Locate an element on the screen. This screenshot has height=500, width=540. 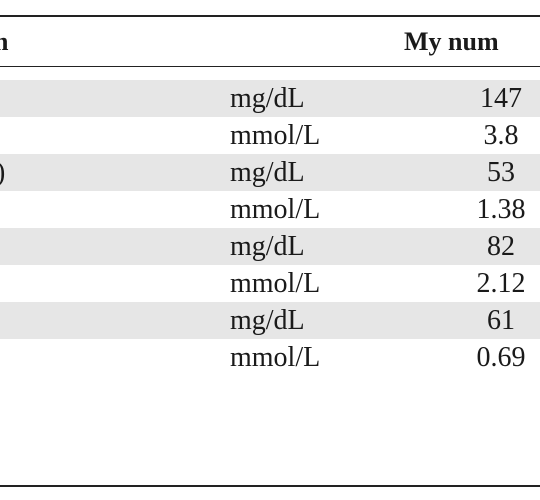
table-top-rule is located at coordinates (270, 16).